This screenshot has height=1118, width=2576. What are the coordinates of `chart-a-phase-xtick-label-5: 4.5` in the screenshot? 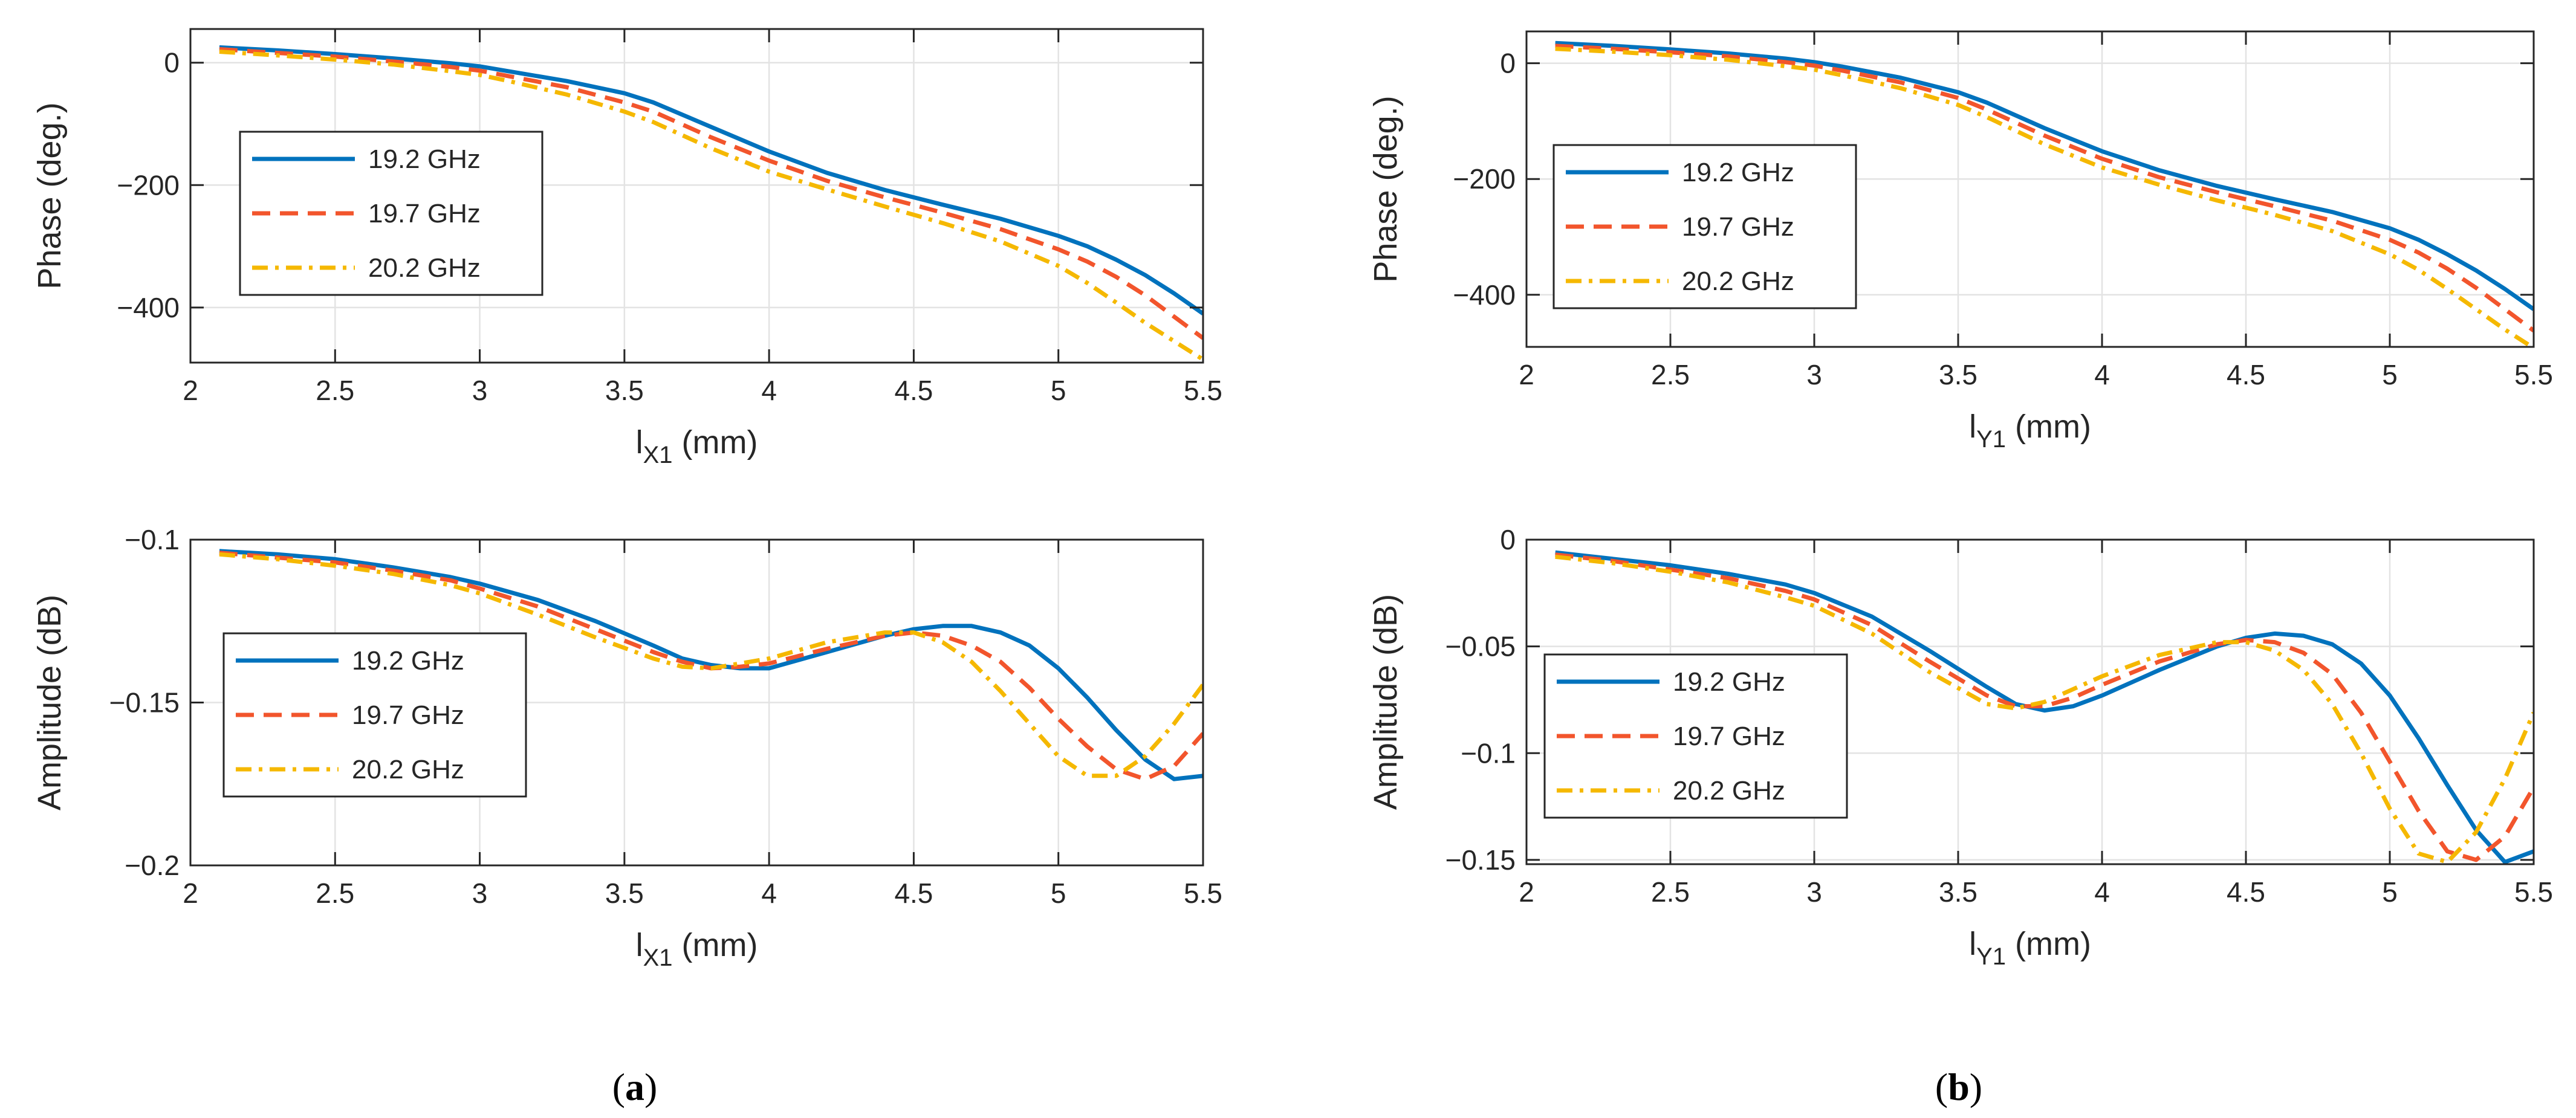 It's located at (914, 391).